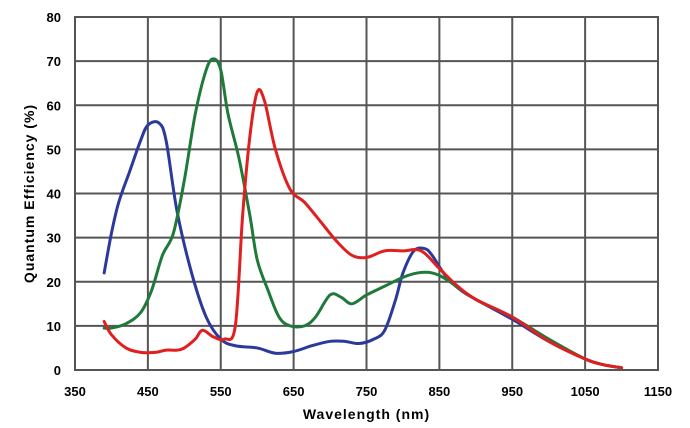 This screenshot has height=428, width=690. I want to click on x-tick-label: 1150, so click(658, 391).